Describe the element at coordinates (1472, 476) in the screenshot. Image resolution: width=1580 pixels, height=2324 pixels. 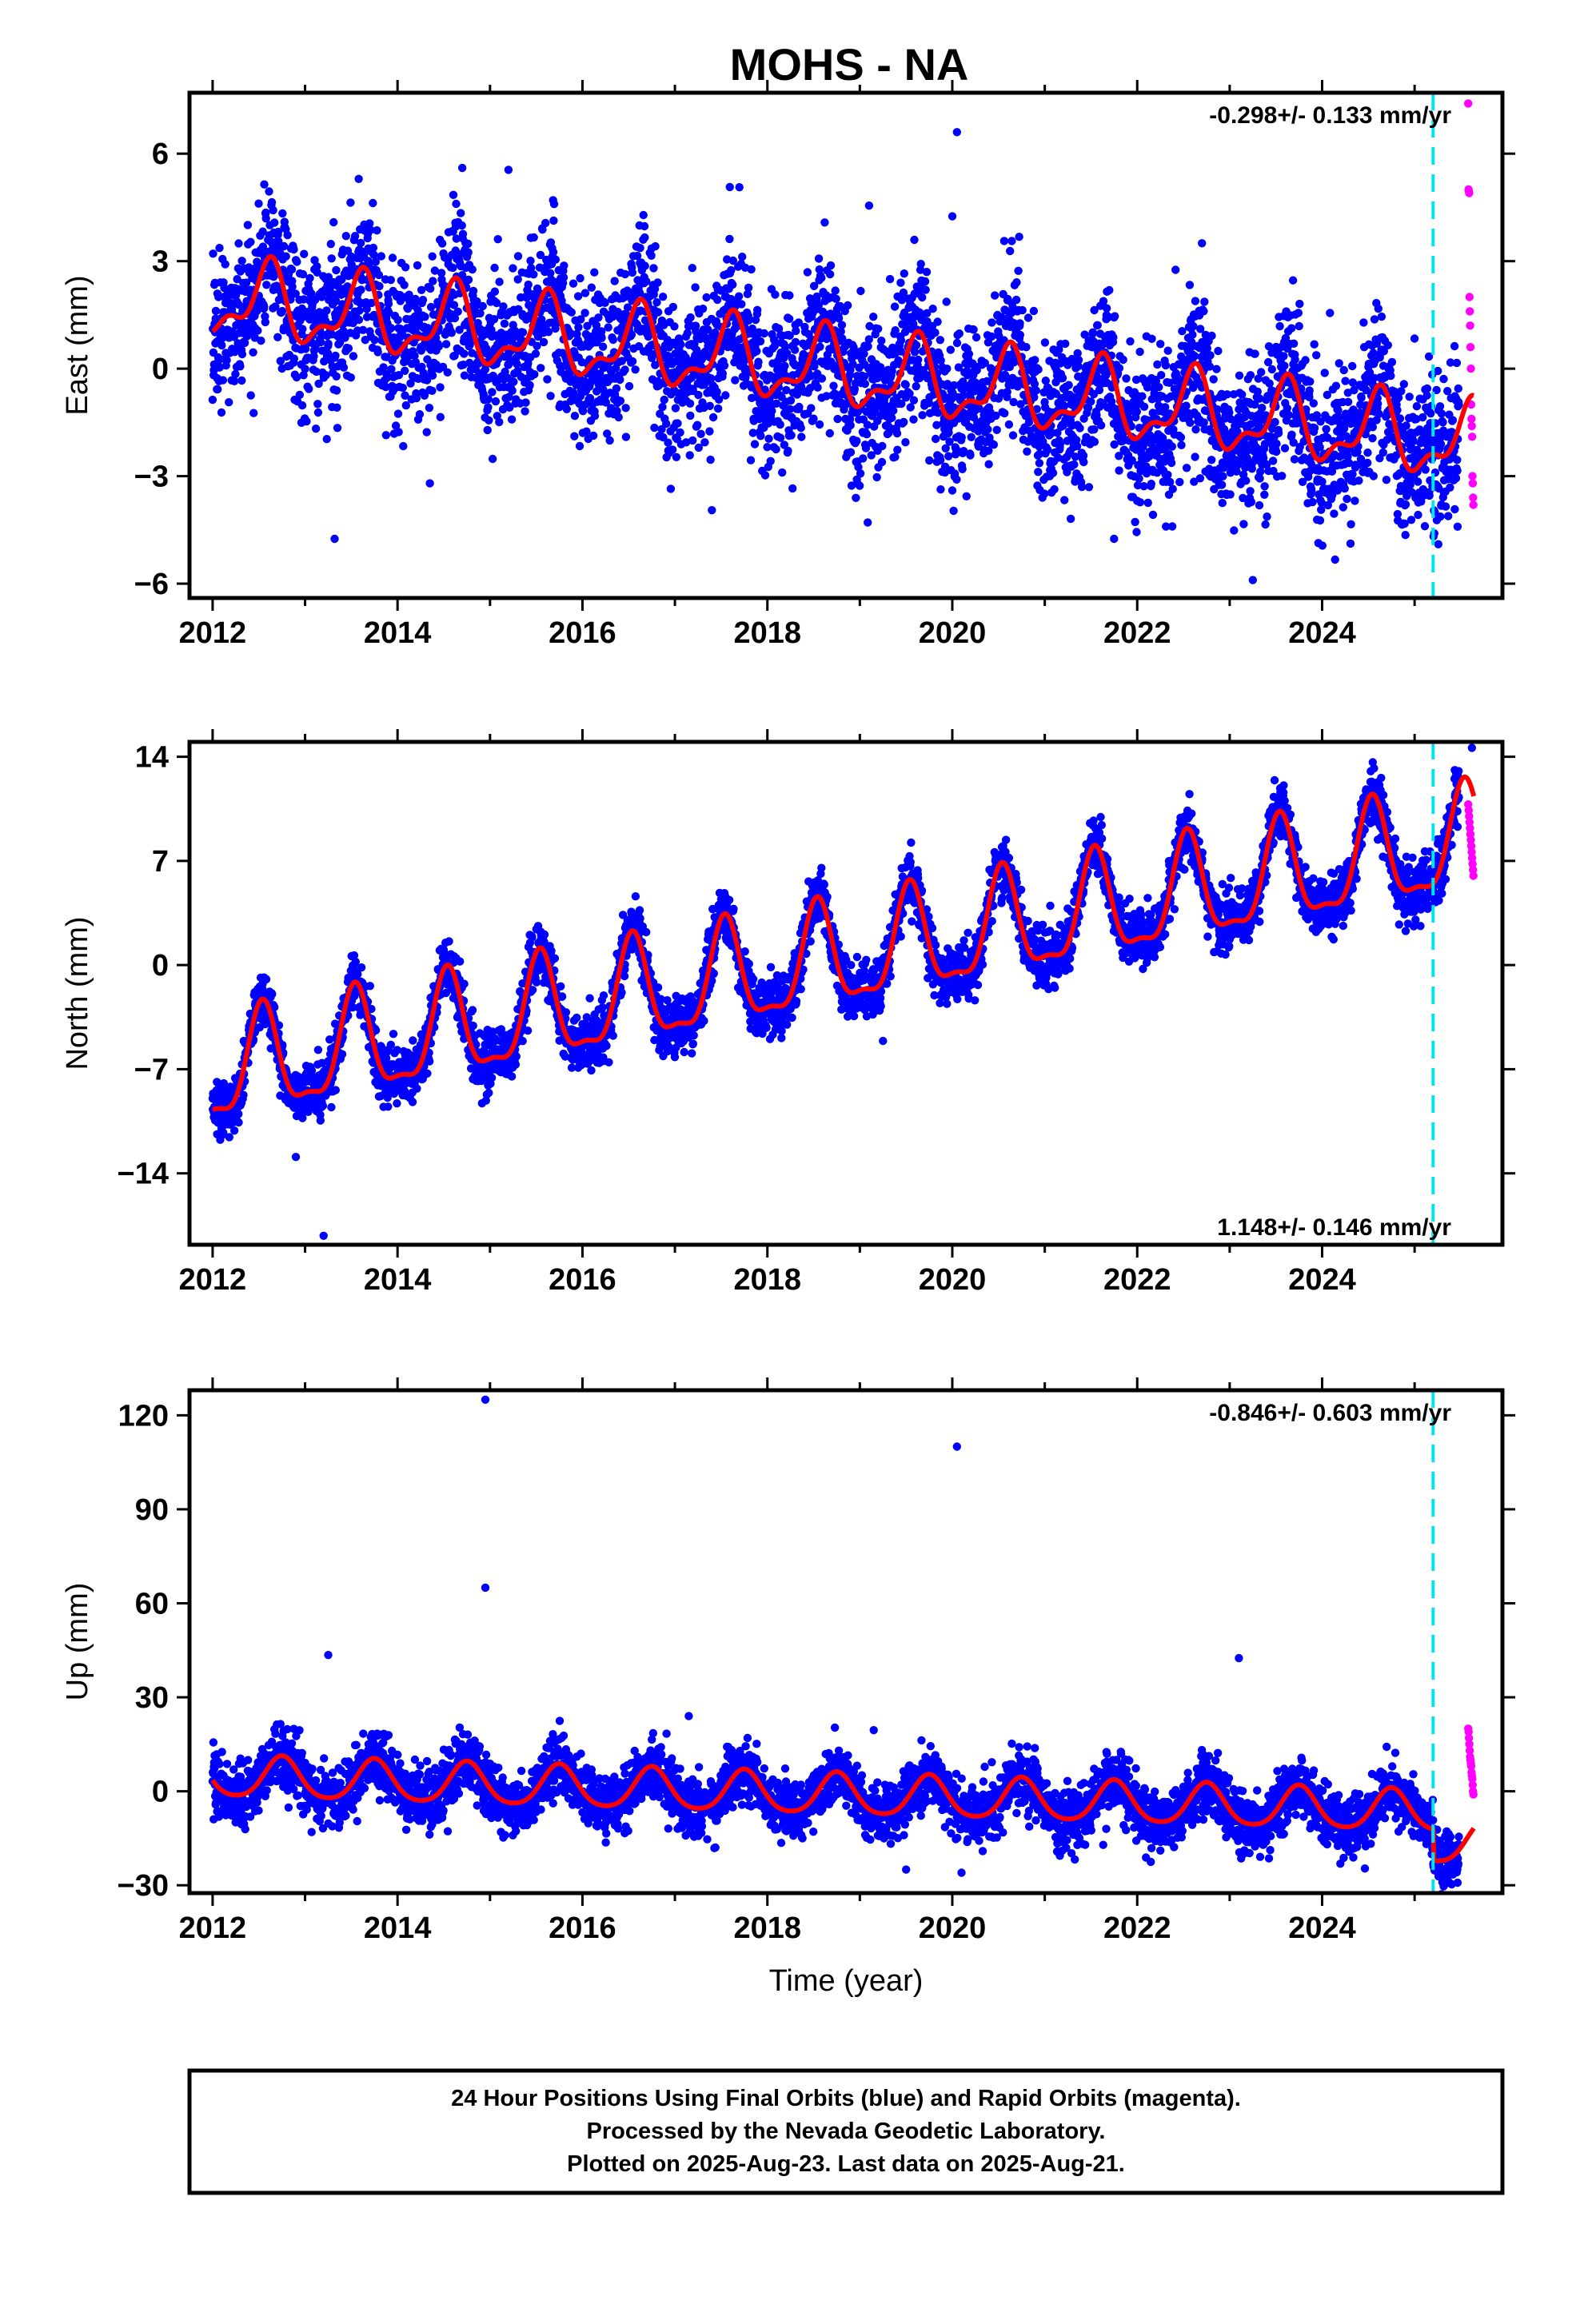
I see `east-rapid-point` at that location.